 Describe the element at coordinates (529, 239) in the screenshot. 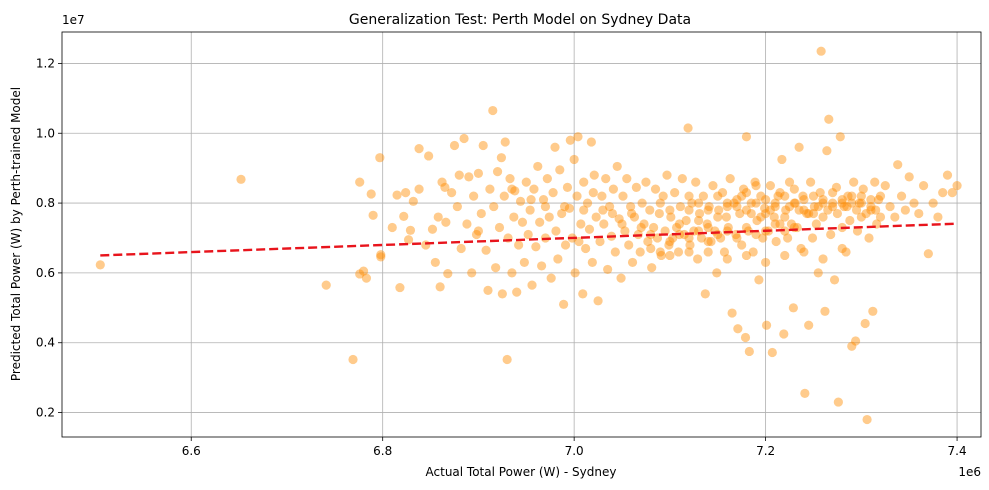

I see `trend-line-group` at that location.